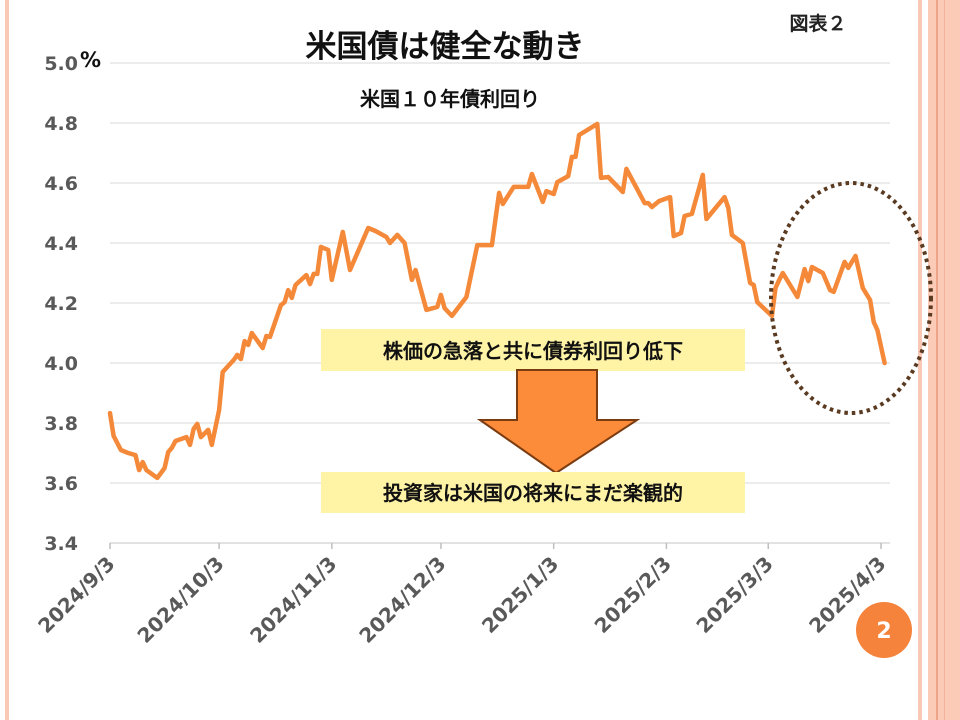 This screenshot has width=960, height=720. What do you see at coordinates (293, 600) in the screenshot?
I see `x-tick-label: 2024/11/3` at bounding box center [293, 600].